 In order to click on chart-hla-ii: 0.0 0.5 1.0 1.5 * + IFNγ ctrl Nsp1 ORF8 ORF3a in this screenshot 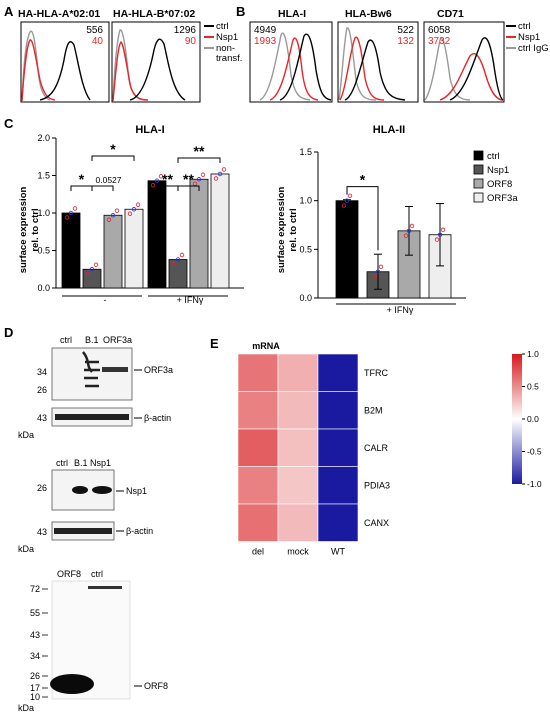, I will do `click(408, 231)`.